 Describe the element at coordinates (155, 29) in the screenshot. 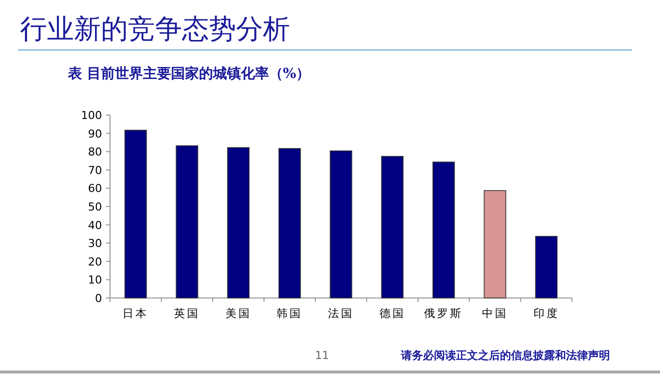

I see `title: 行业新的竞争态势分析` at that location.